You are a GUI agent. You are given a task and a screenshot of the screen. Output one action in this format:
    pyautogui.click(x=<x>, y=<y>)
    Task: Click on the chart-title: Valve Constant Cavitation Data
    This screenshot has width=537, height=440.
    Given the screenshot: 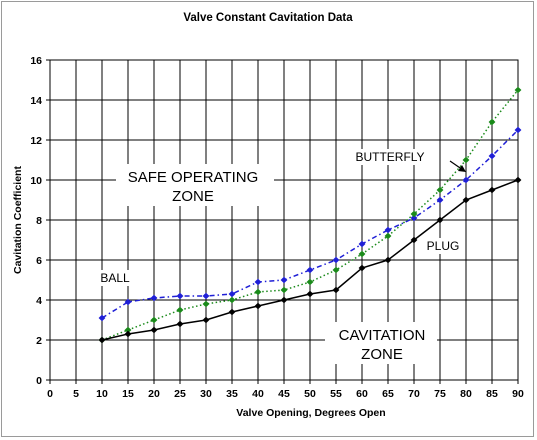 What is the action you would take?
    pyautogui.click(x=268, y=18)
    